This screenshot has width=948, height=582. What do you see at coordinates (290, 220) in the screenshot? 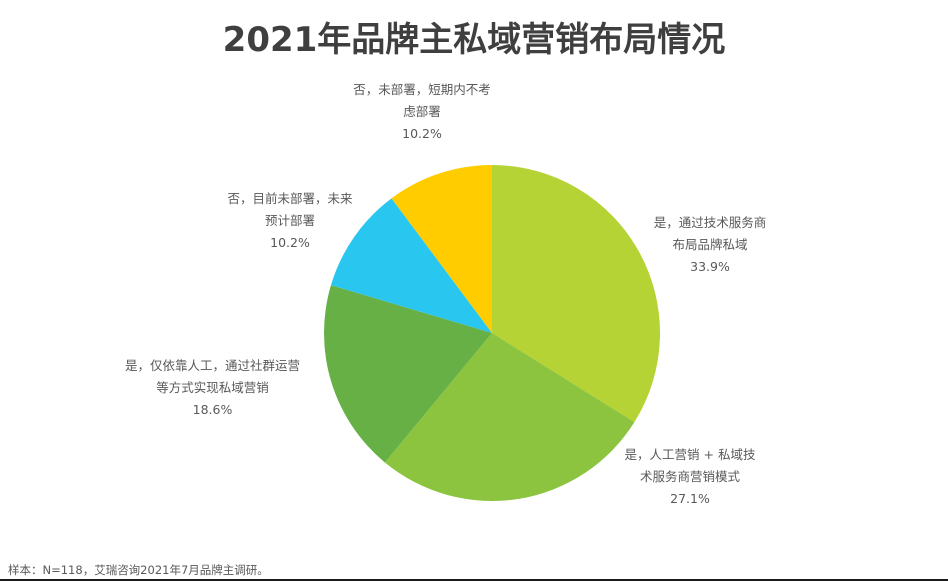
I see `slice-label-future-deploy: 否，目前未部署，未来 预计部署 10.2%` at bounding box center [290, 220].